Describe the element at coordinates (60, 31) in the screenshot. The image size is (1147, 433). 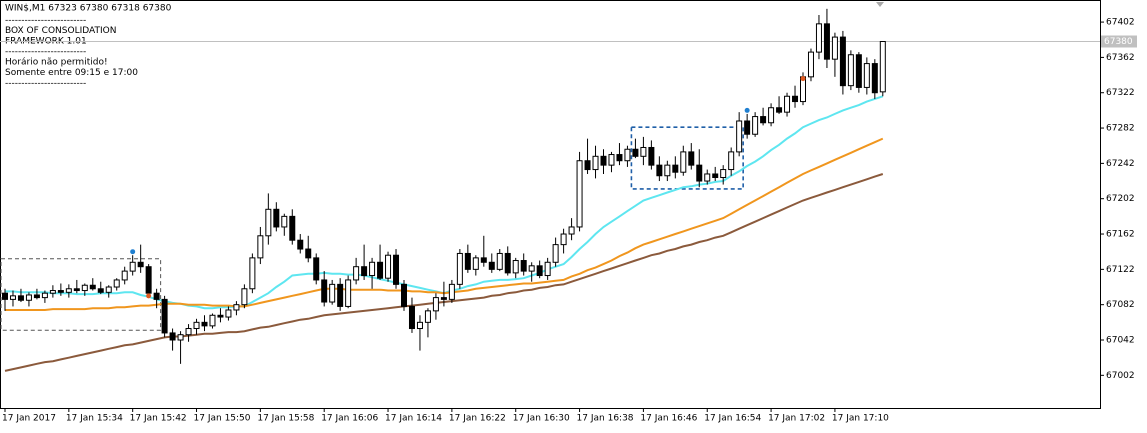
I see `info-line: BOX OF CONSOLIDATION` at that location.